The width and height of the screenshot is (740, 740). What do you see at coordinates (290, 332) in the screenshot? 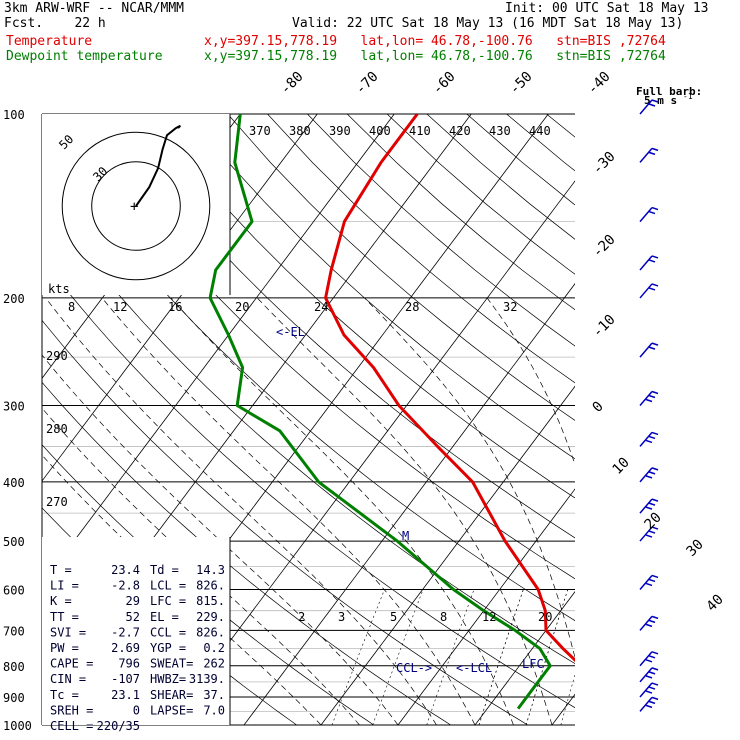
I see `level-marker-el: <-EL` at bounding box center [290, 332].